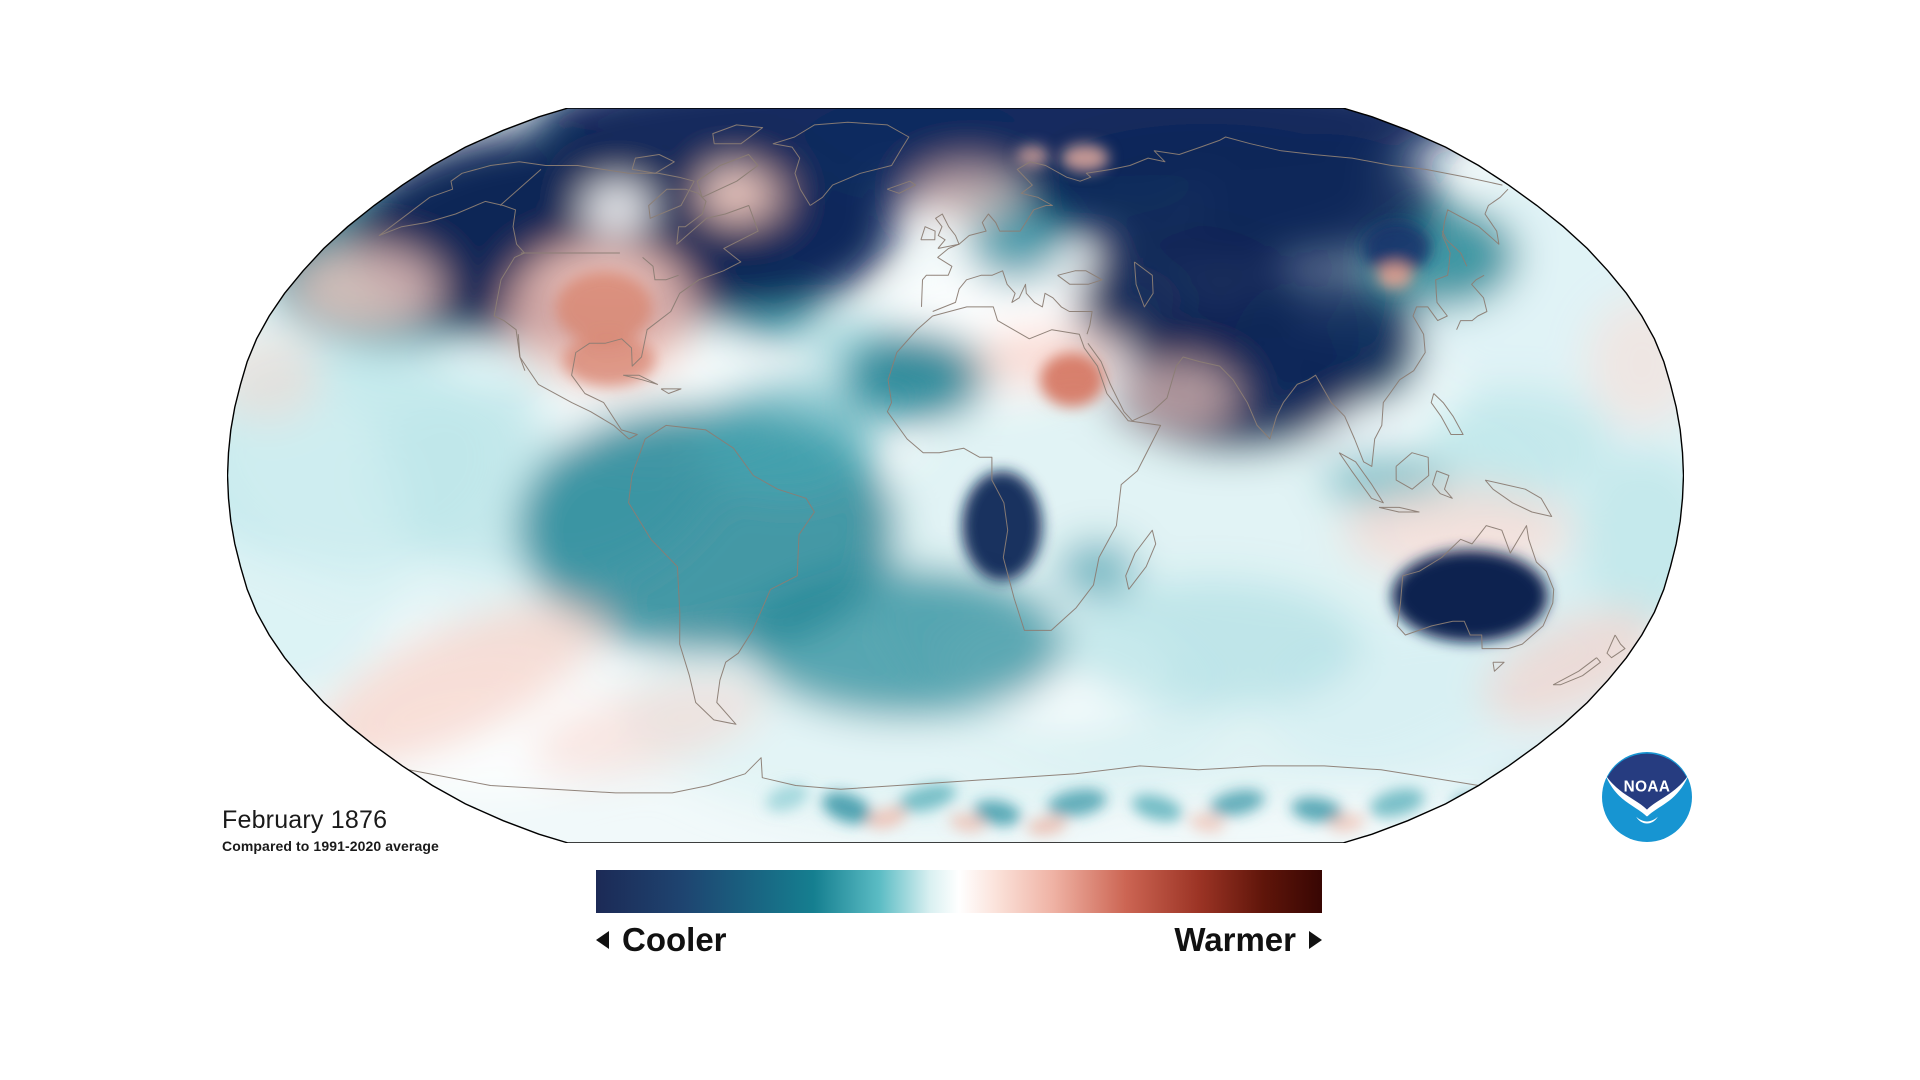 This screenshot has height=1080, width=1920. Describe the element at coordinates (1235, 939) in the screenshot. I see `warmer-label: Warmer` at that location.